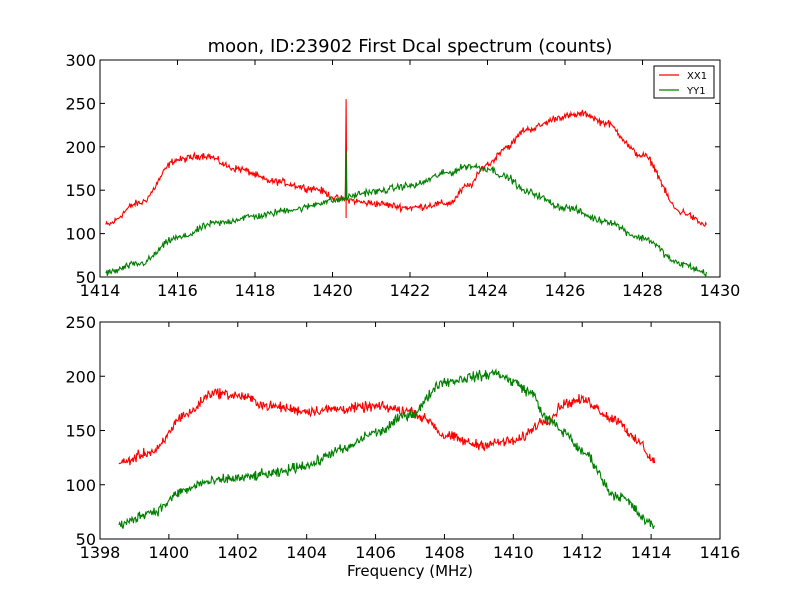 The image size is (800, 600). What do you see at coordinates (177, 290) in the screenshot?
I see `top-x-tick-label: 1416` at bounding box center [177, 290].